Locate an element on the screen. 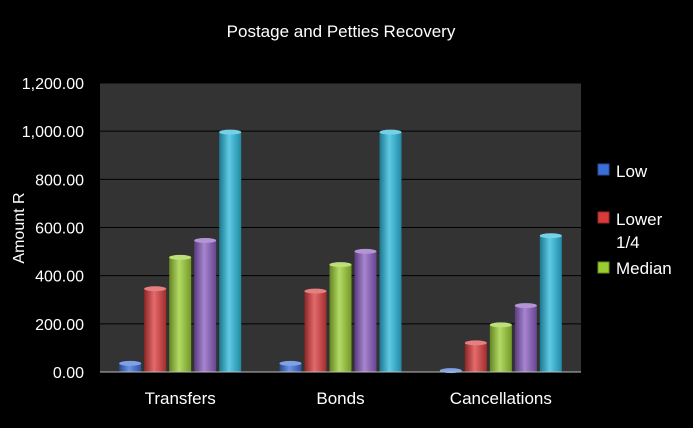 The width and height of the screenshot is (693, 428). legend-label: Lower 1/4 is located at coordinates (639, 231).